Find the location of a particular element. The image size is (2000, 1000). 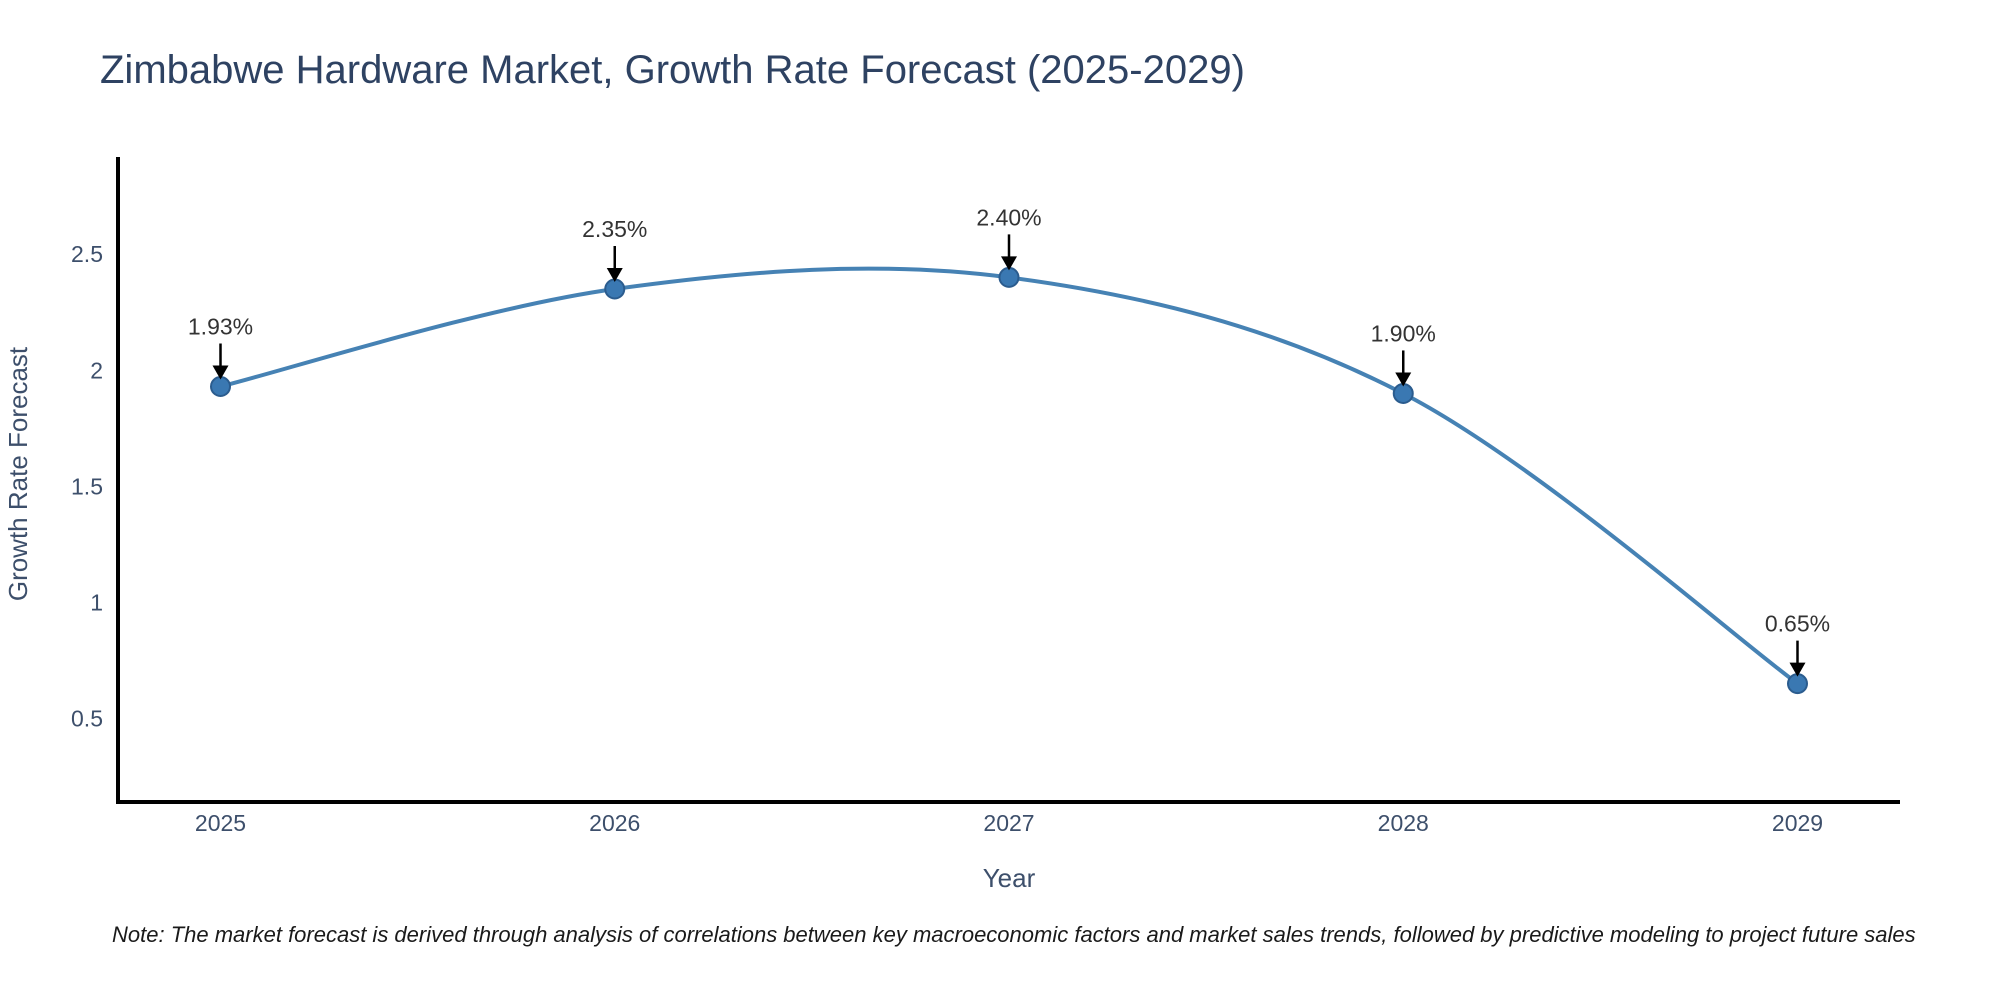

data-point-label: 1.90% is located at coordinates (1403, 334).